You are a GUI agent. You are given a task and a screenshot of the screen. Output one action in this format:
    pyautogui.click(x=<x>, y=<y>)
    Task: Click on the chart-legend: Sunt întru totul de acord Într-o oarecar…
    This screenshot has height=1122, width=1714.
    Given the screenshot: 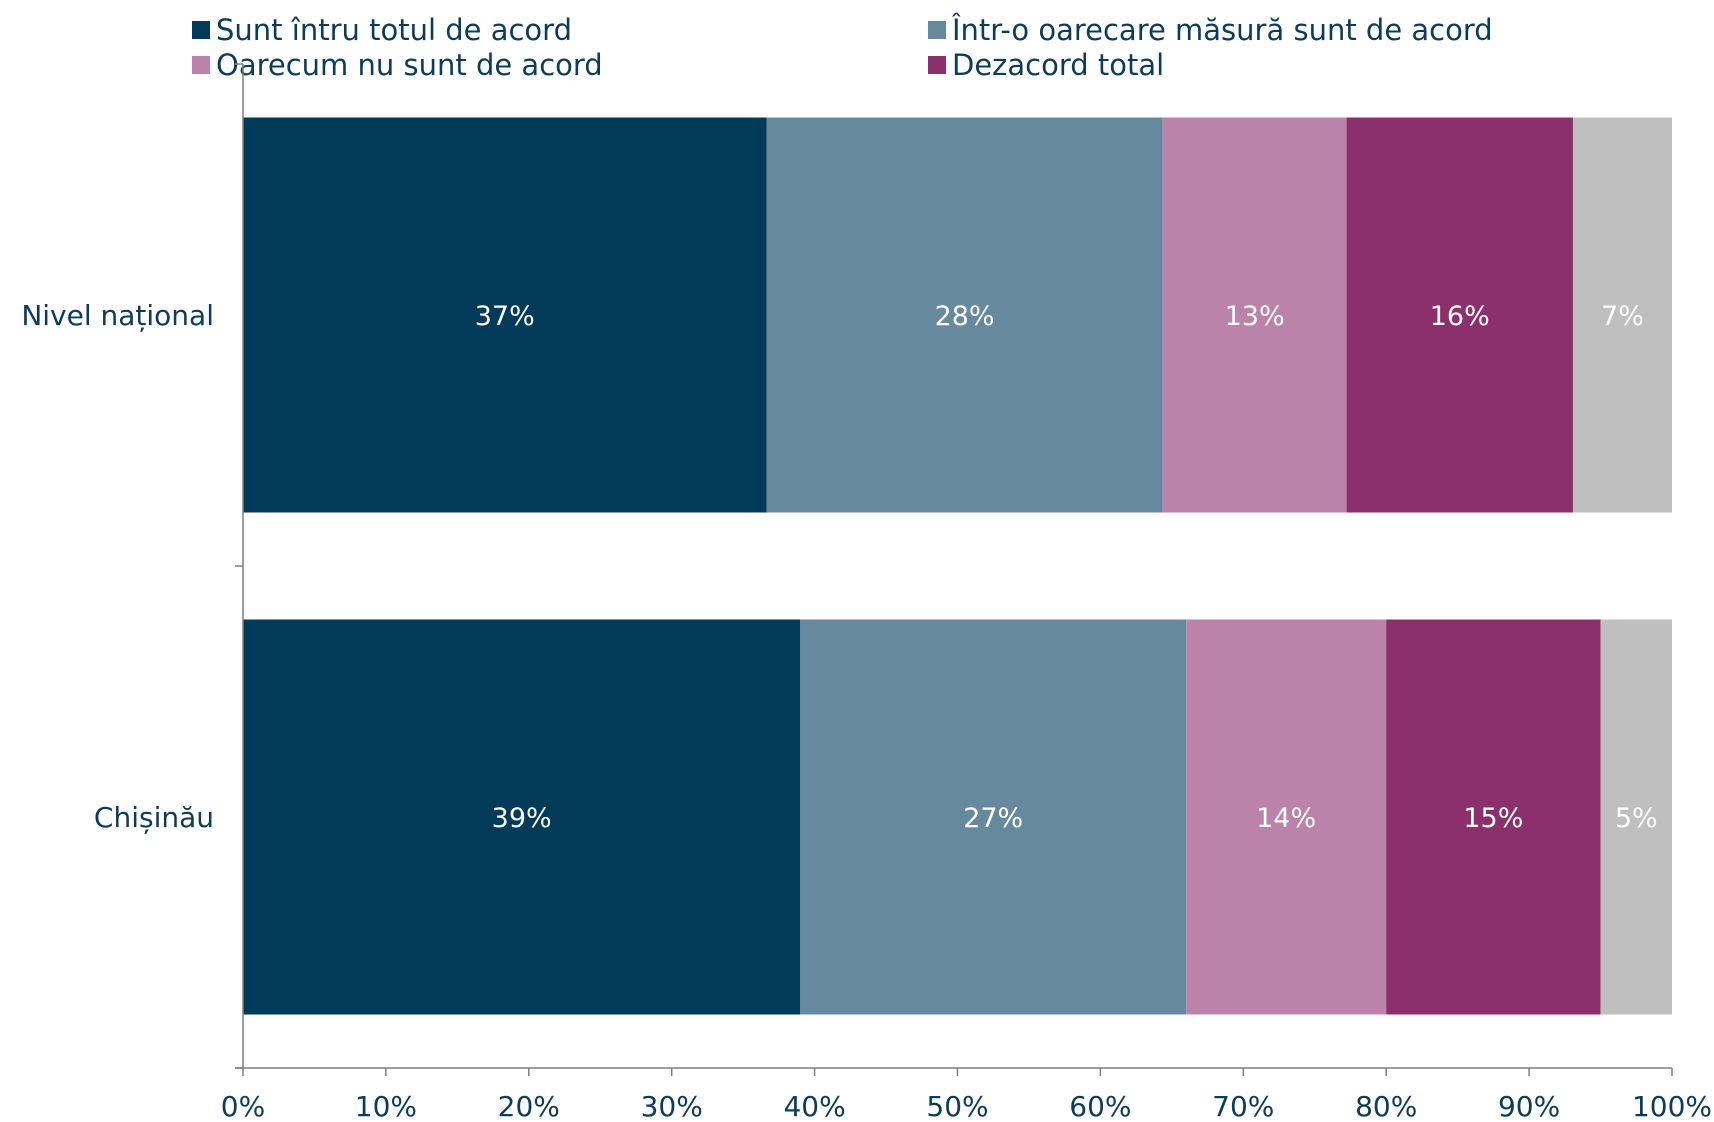 What is the action you would take?
    pyautogui.click(x=857, y=48)
    